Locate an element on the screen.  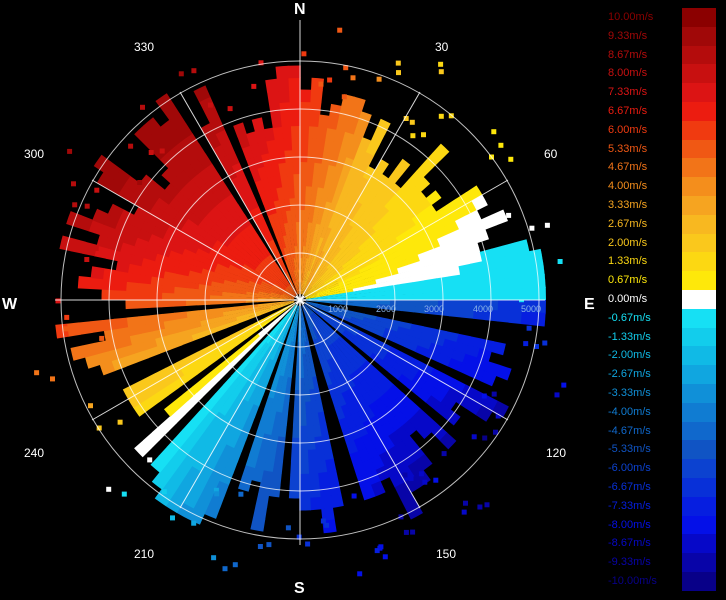
legend-entry: -5.33m/s is located at coordinates (661, 450).